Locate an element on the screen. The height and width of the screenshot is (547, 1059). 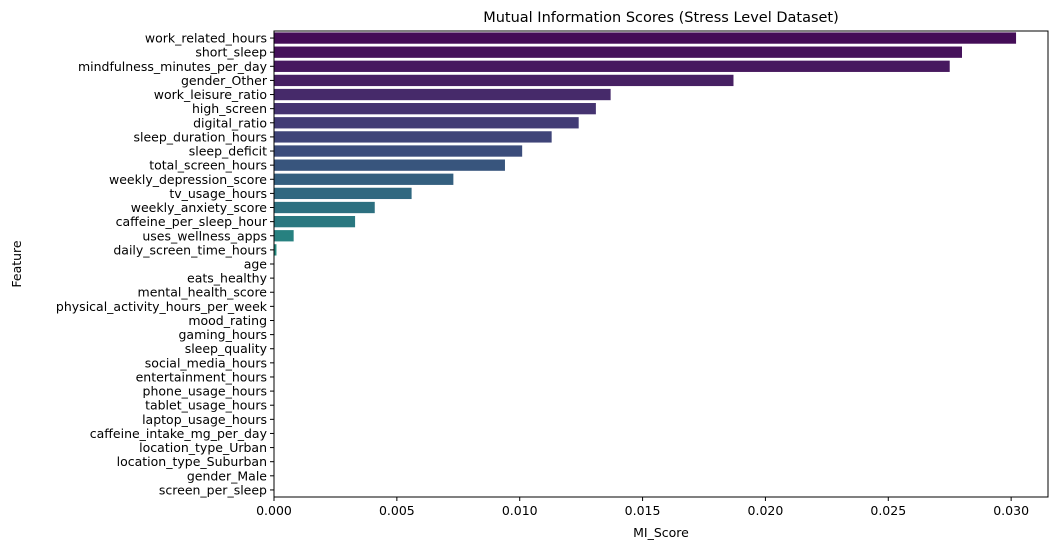
x-axis-label: MI_Score is located at coordinates (661, 532).